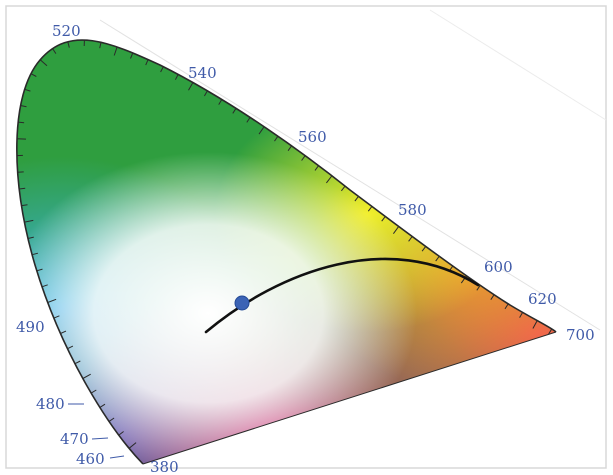 Image resolution: width=613 pixels, height=475 pixels. What do you see at coordinates (164, 466) in the screenshot?
I see `wavelength-label-380: 380` at bounding box center [164, 466].